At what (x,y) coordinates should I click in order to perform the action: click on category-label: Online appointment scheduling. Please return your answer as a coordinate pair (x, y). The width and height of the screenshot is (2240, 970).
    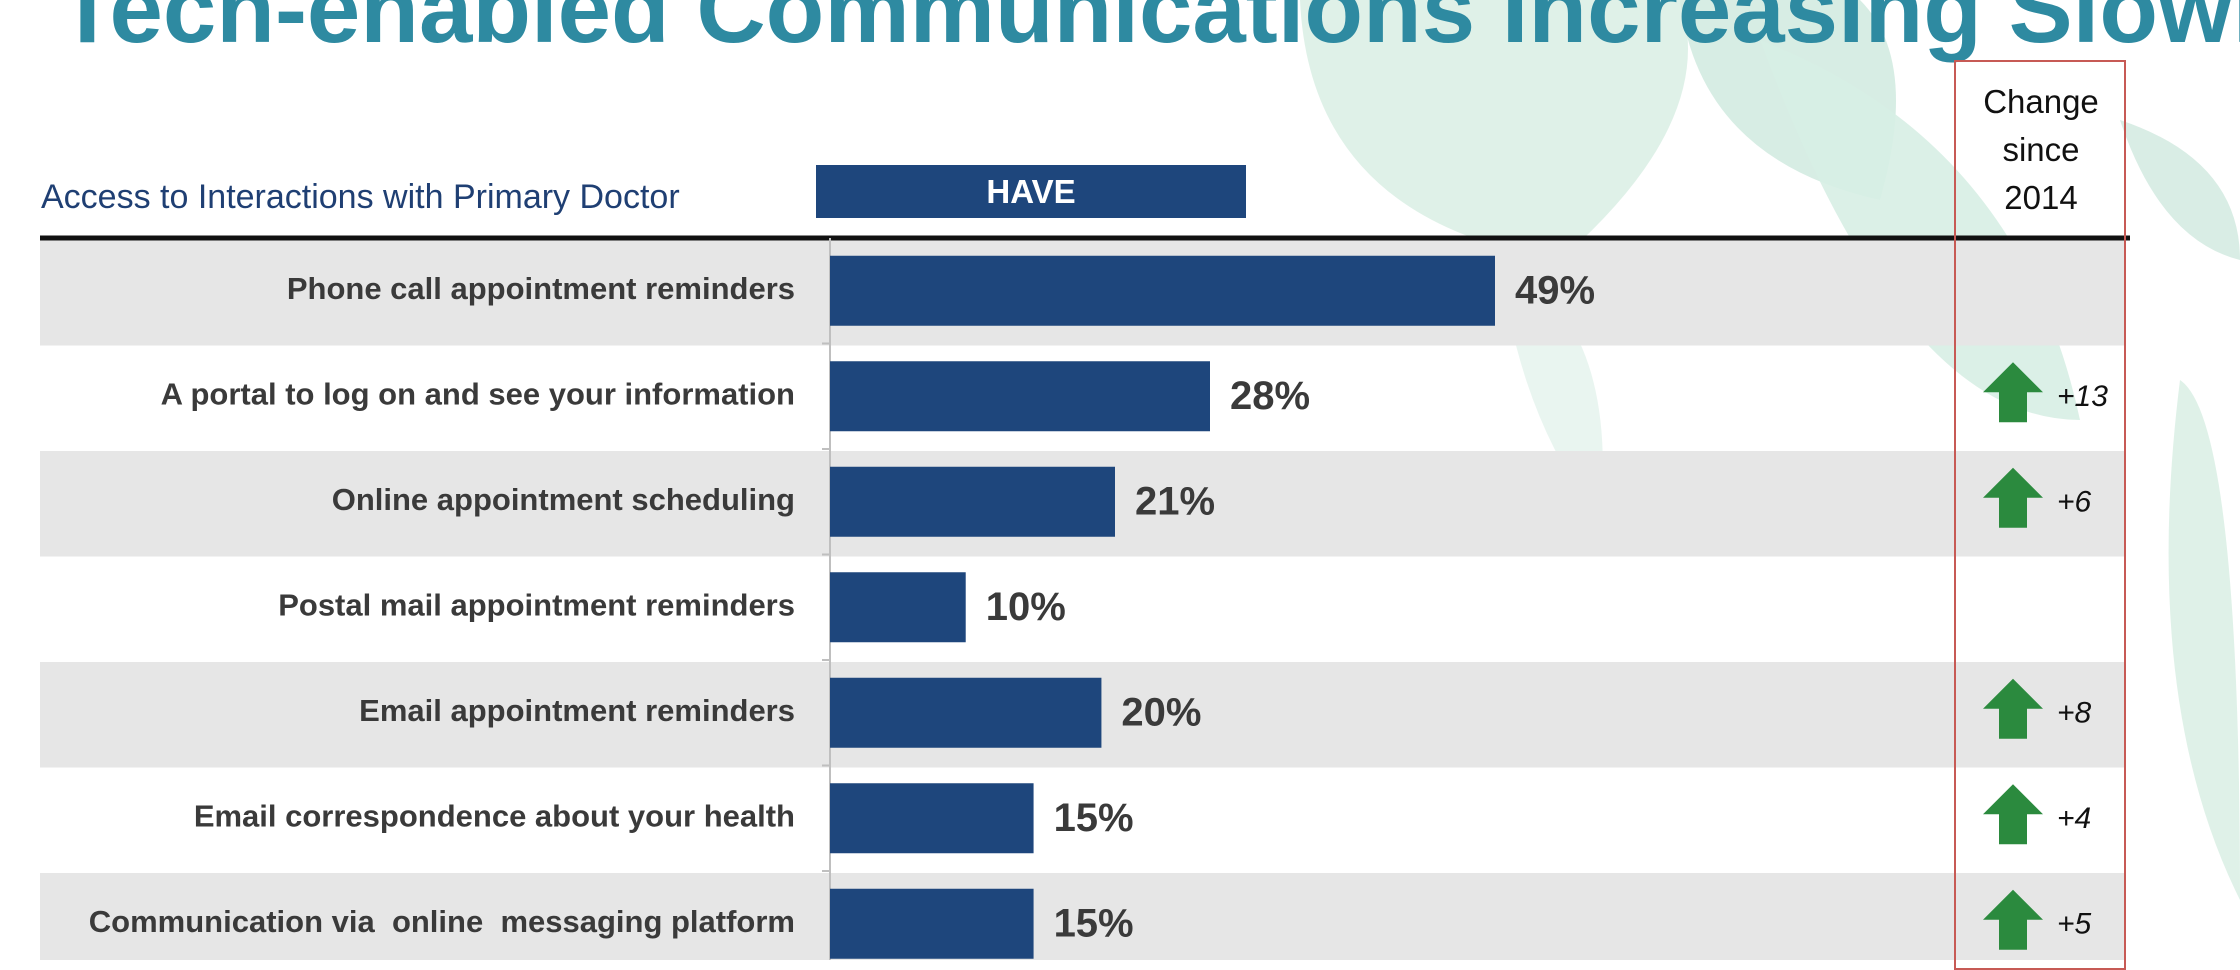
    Looking at the image, I should click on (563, 499).